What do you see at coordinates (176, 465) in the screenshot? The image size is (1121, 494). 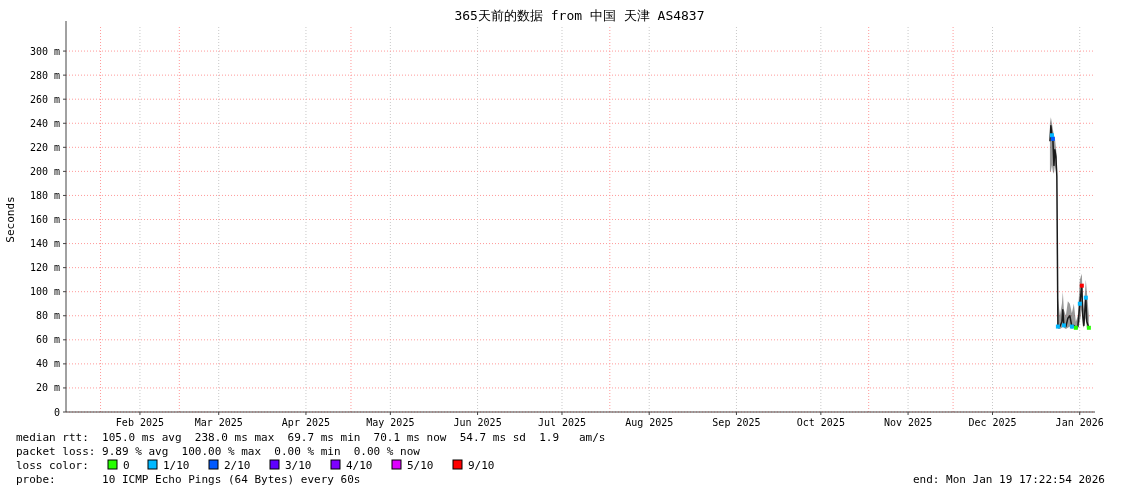 I see `legend-label: 1/10` at bounding box center [176, 465].